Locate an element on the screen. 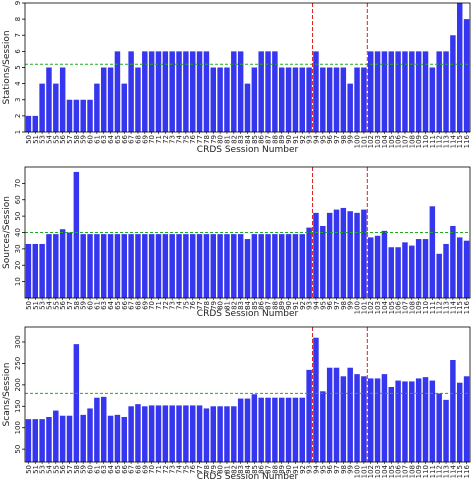 The height and width of the screenshot is (484, 474). y-tick-label: 250 is located at coordinates (18, 363).